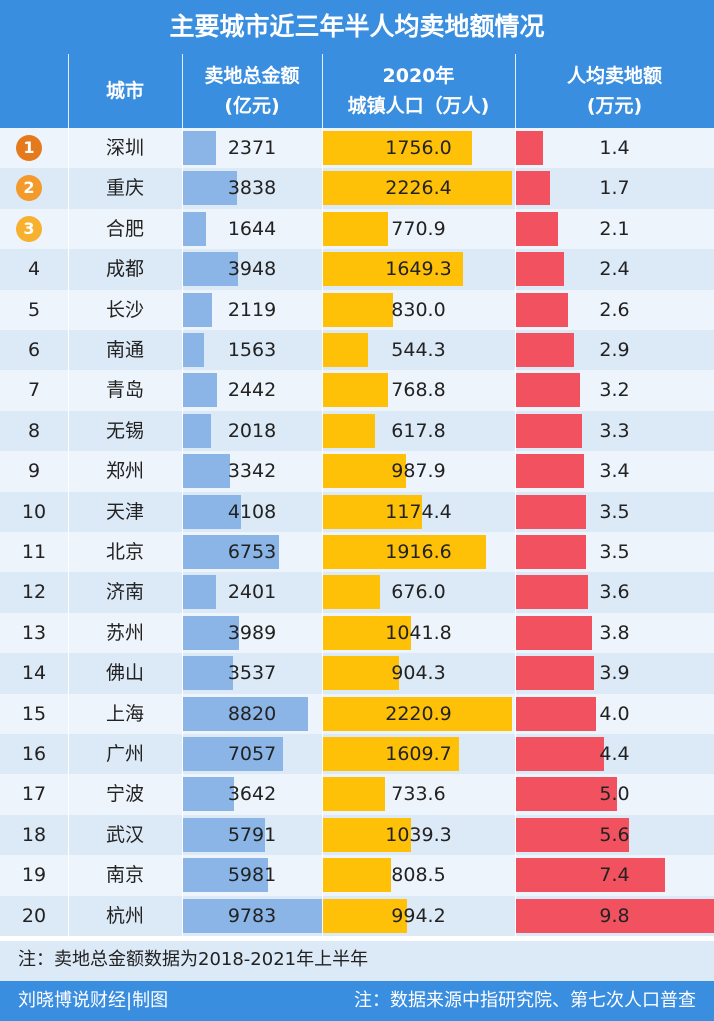 The image size is (714, 1021). What do you see at coordinates (614, 552) in the screenshot?
I see `per-capita-value: 3.5` at bounding box center [614, 552].